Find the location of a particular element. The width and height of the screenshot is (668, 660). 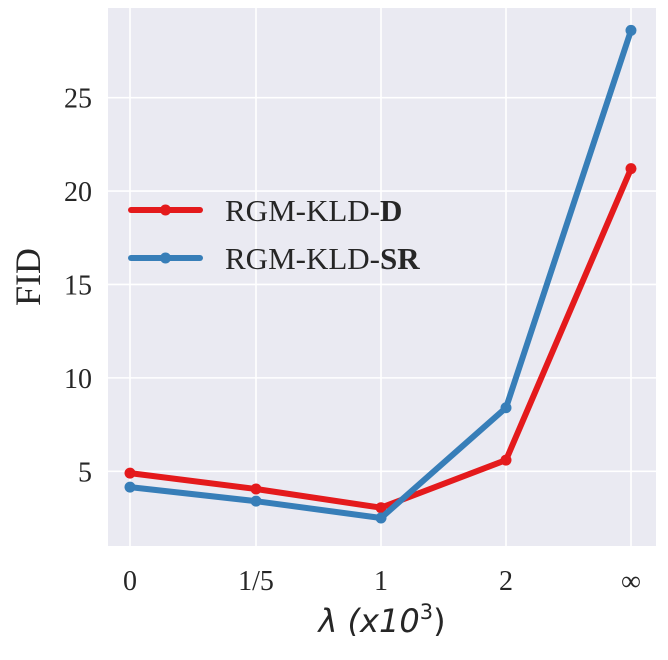

x-axis-label-exponent: 3 is located at coordinates (426, 612).